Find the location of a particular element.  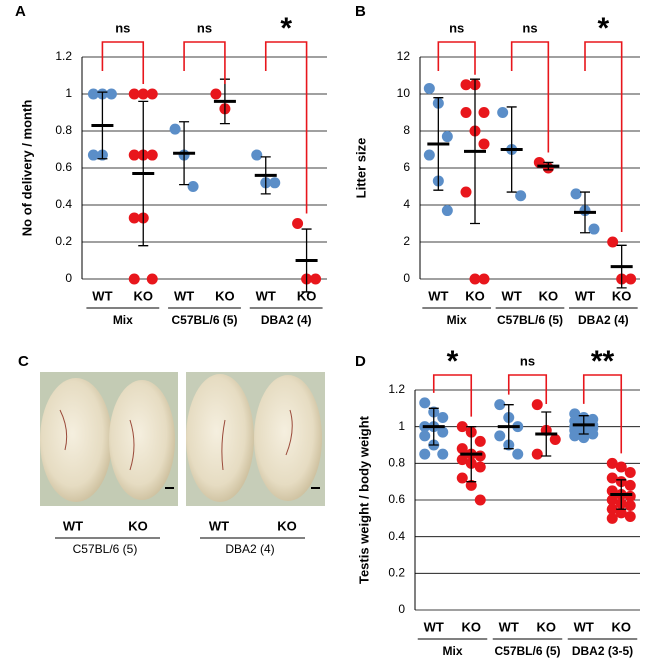

significance-label: * is located at coordinates (286, 28).